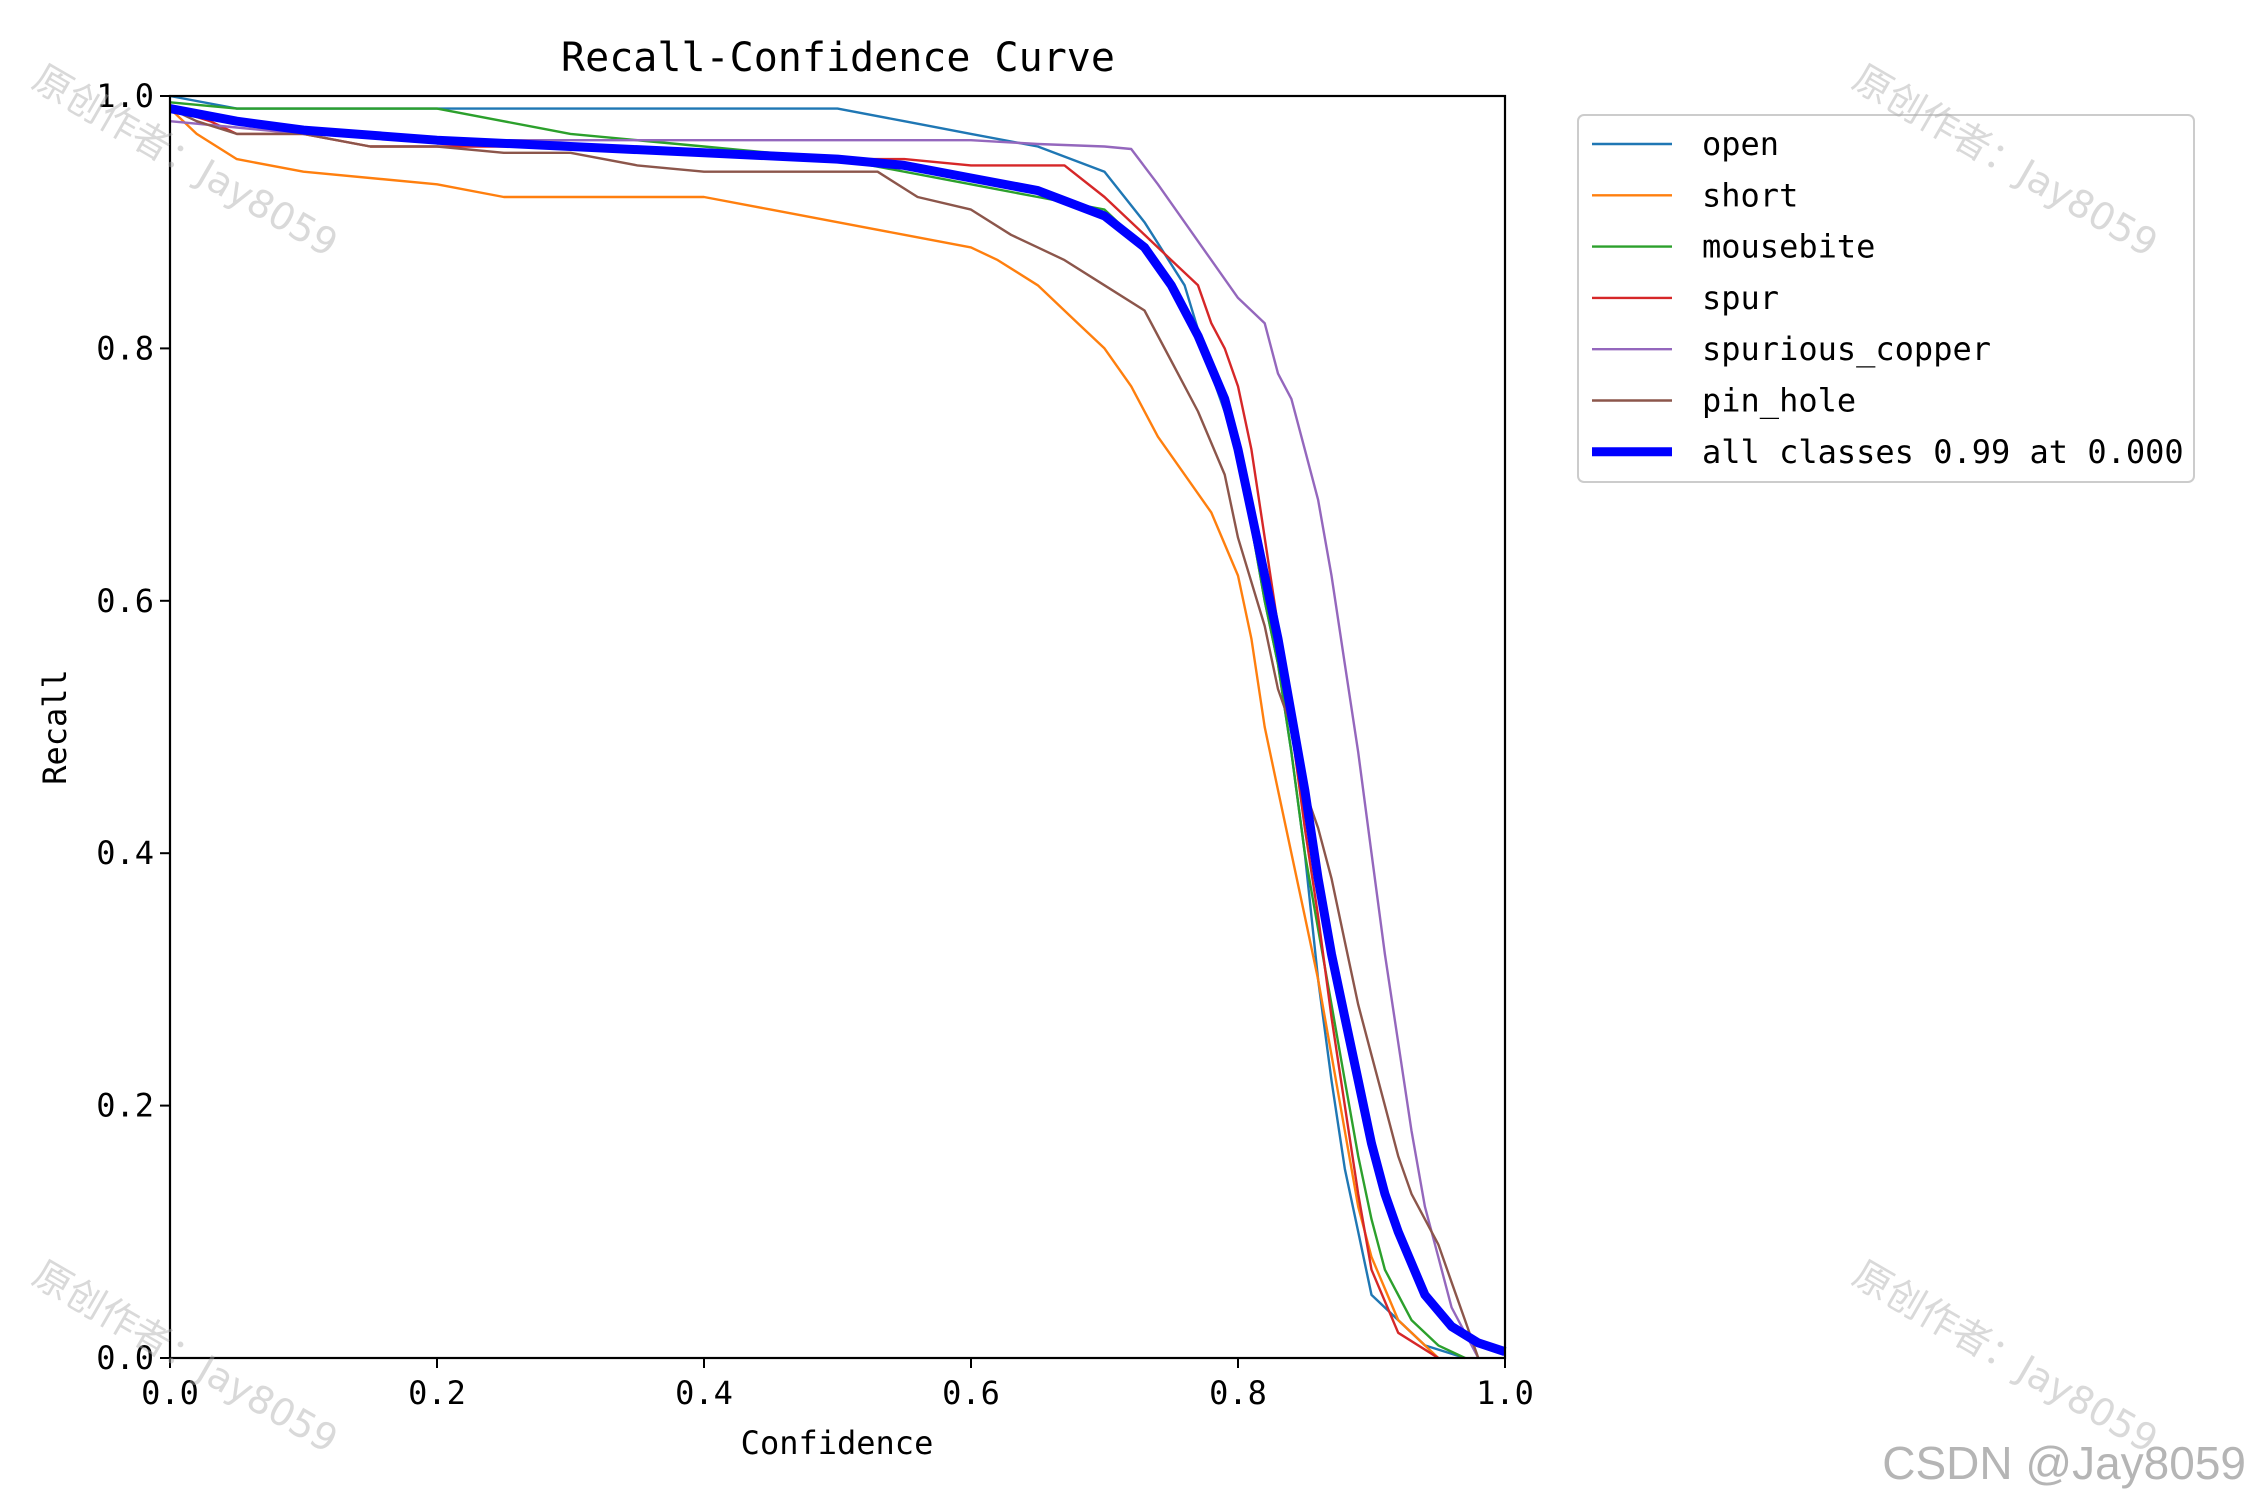  I want to click on y-tick-label: 0.8, so click(125, 348).